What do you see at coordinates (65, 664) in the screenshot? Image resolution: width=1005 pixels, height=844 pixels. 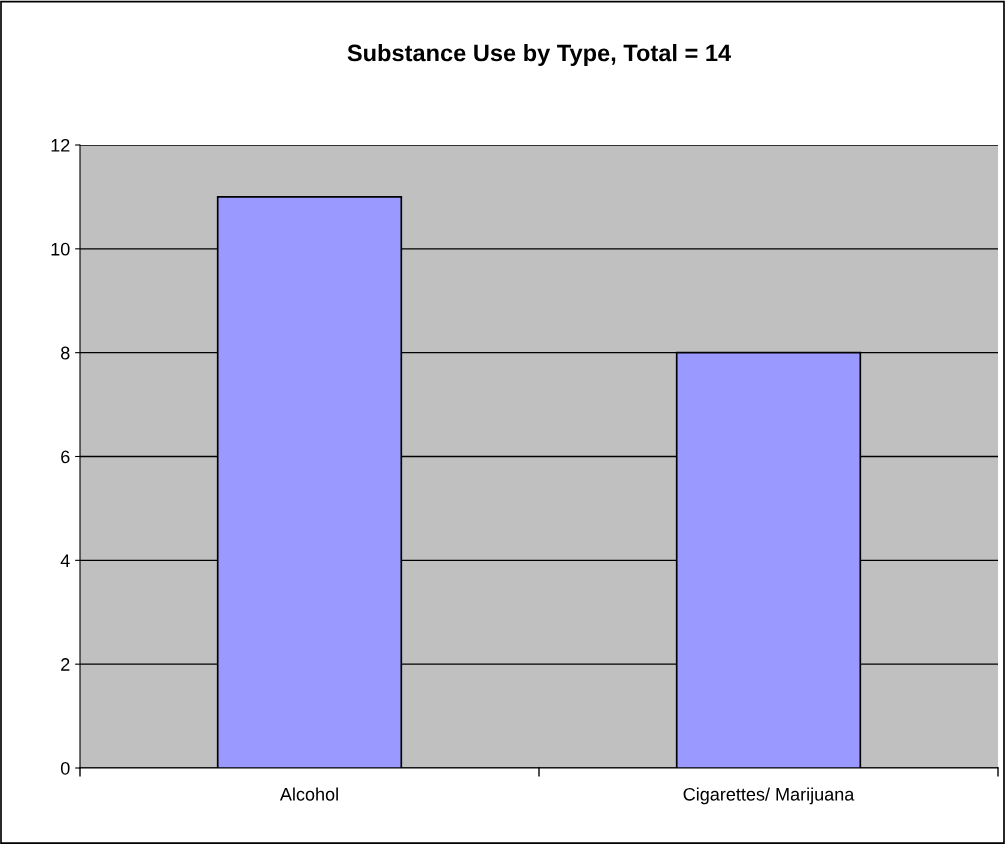 I see `y-tick-label: 2` at bounding box center [65, 664].